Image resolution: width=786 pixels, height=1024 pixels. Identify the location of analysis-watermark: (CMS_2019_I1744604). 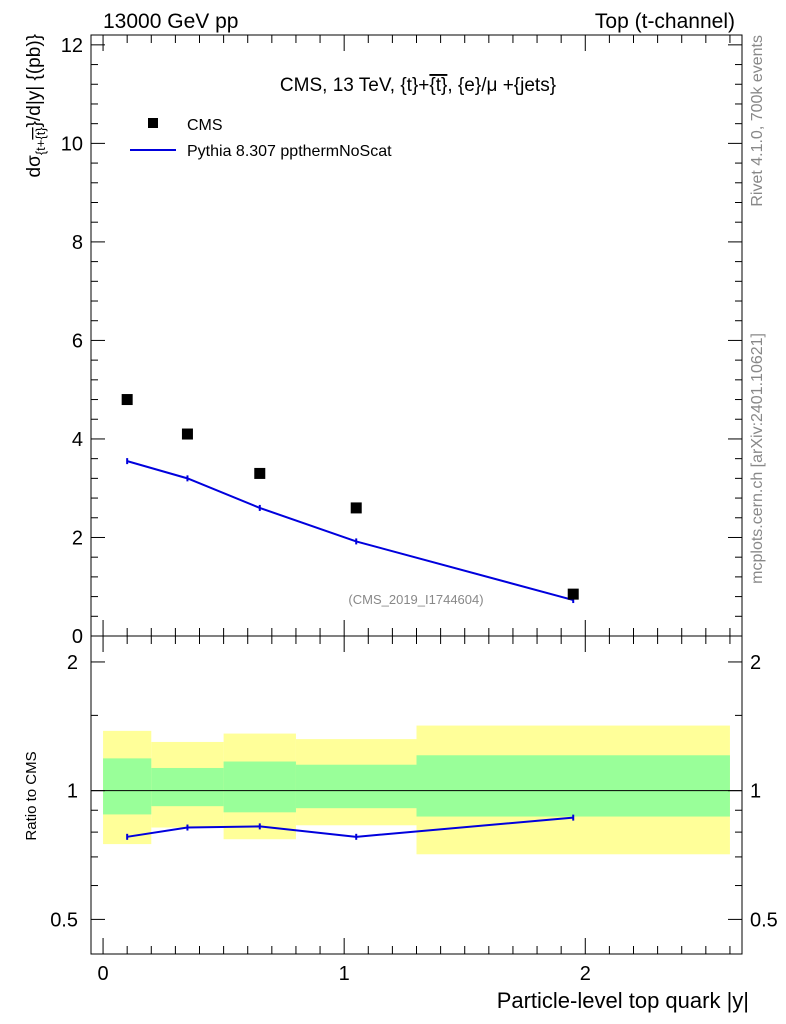
(415, 599).